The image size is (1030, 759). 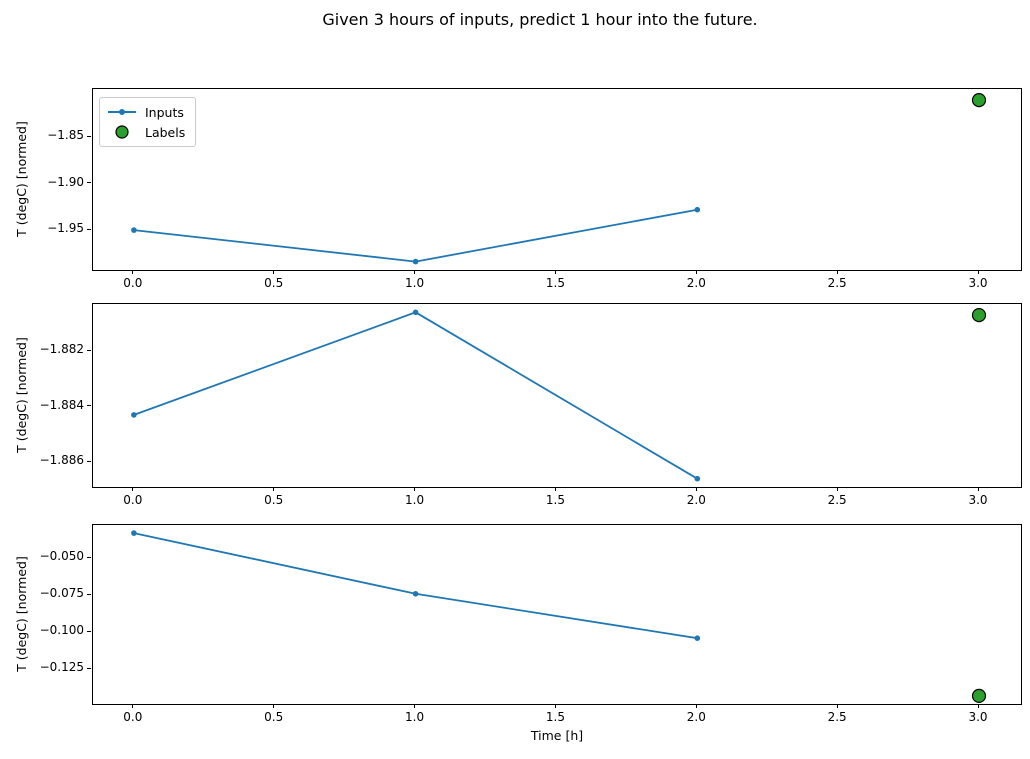 What do you see at coordinates (165, 132) in the screenshot?
I see `legend-label-labels: Labels` at bounding box center [165, 132].